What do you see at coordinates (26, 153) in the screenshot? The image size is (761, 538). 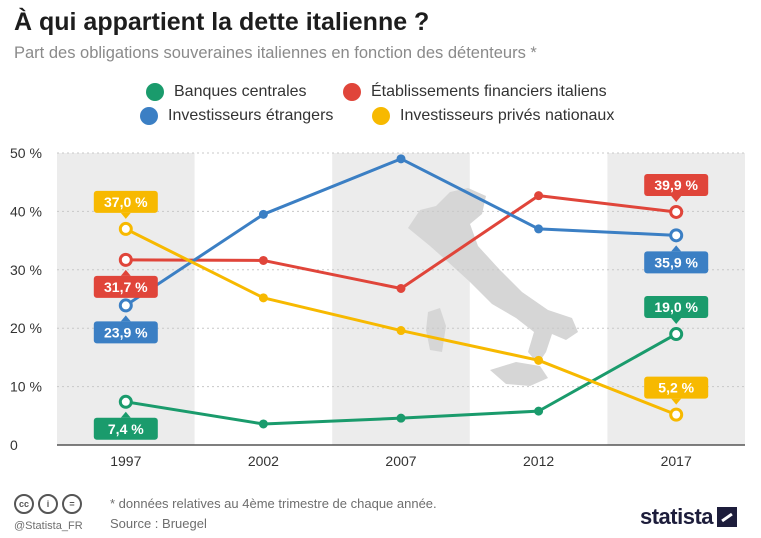 I see `y-tick-label: 50 %` at bounding box center [26, 153].